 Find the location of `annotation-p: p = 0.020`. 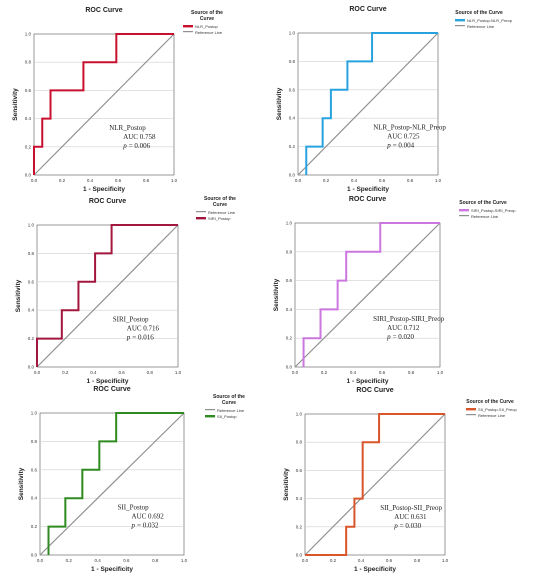

annotation-p: p = 0.020 is located at coordinates (400, 337).